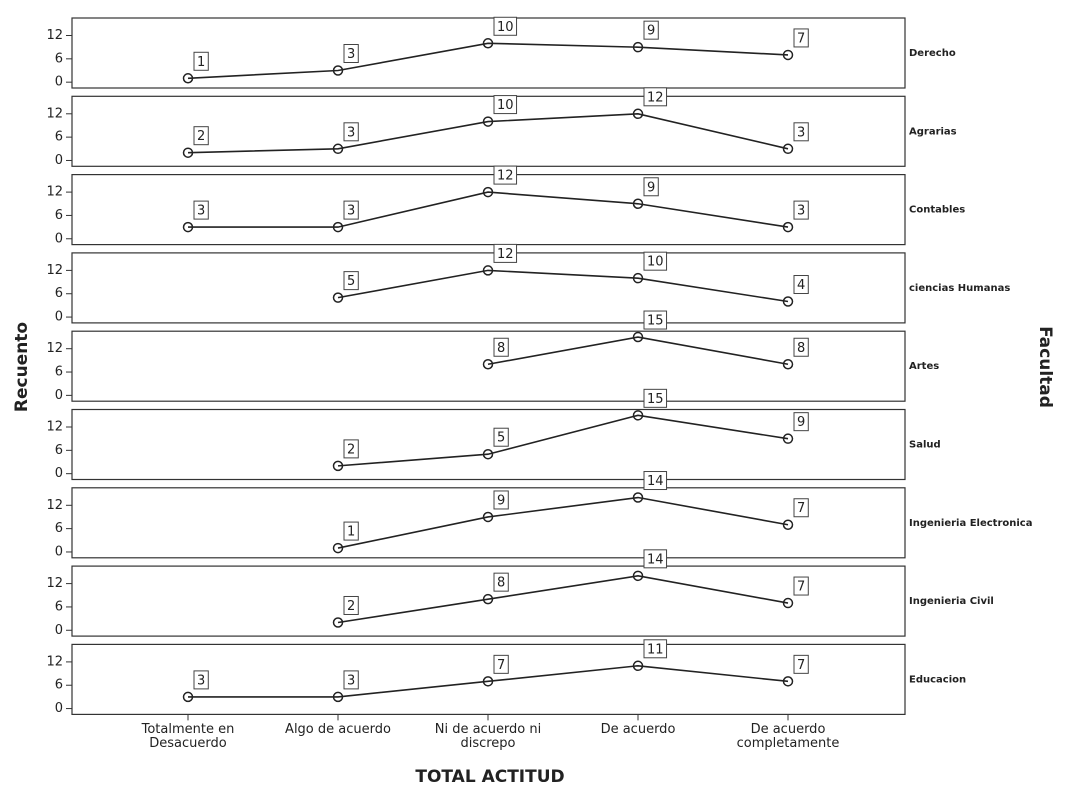 This screenshot has height=797, width=1070. Describe the element at coordinates (937, 210) in the screenshot. I see `facet-label: Contables` at that location.